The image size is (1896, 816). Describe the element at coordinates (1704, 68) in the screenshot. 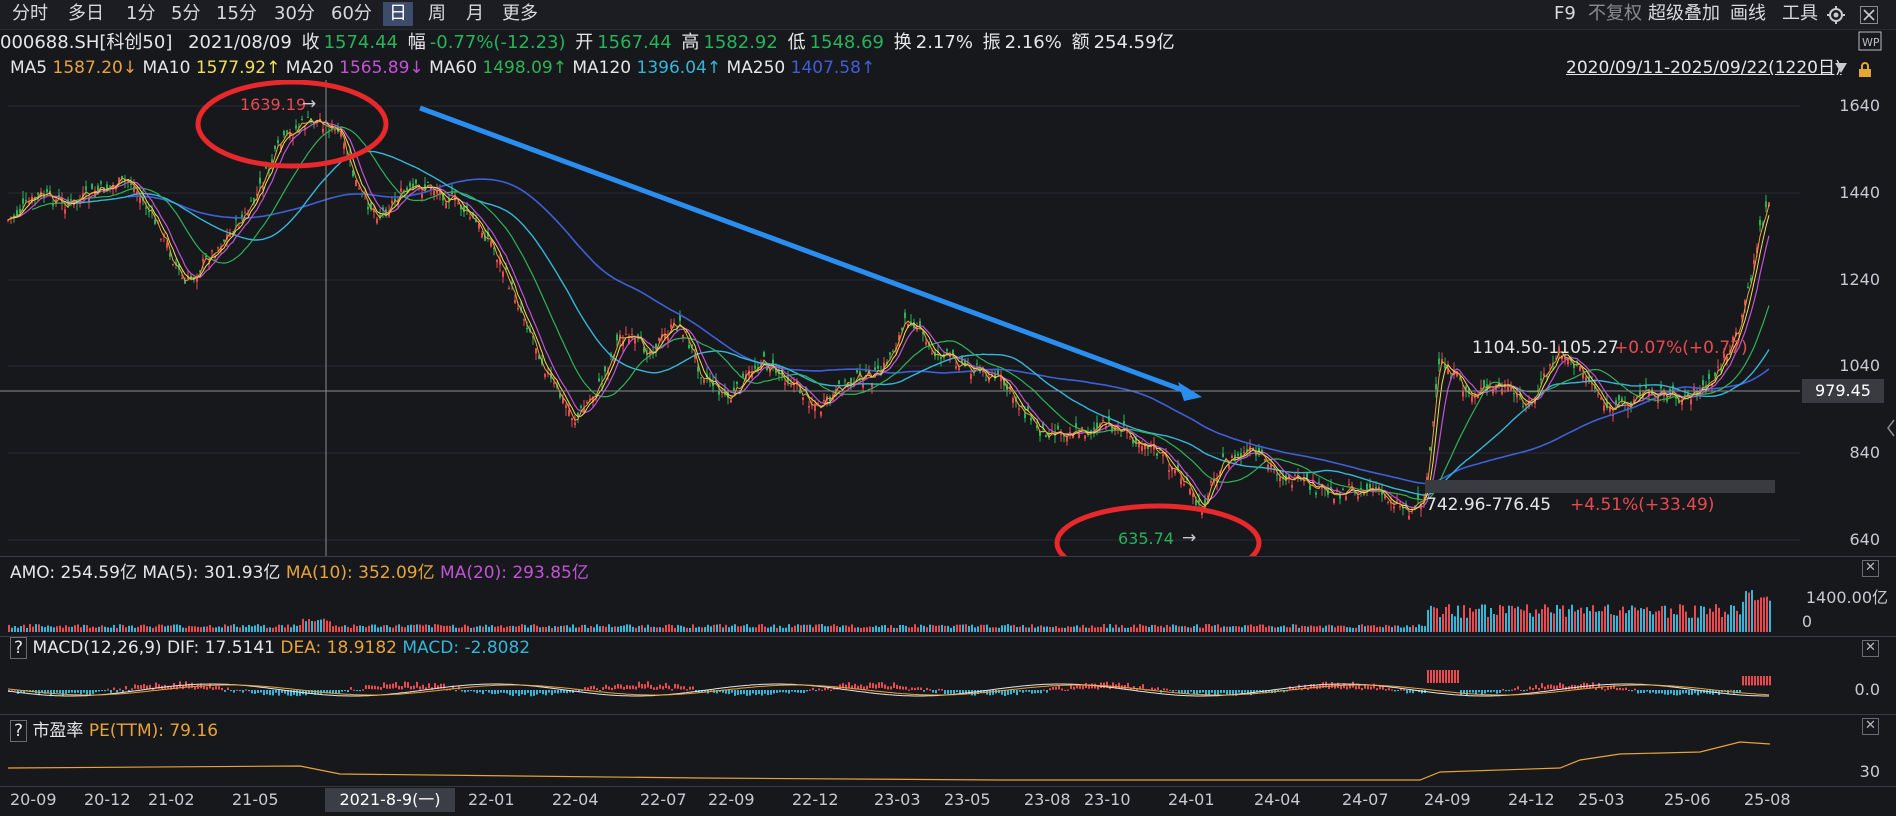

I see `date-range: 2020/09/11-2025/09/22(1220日)` at that location.